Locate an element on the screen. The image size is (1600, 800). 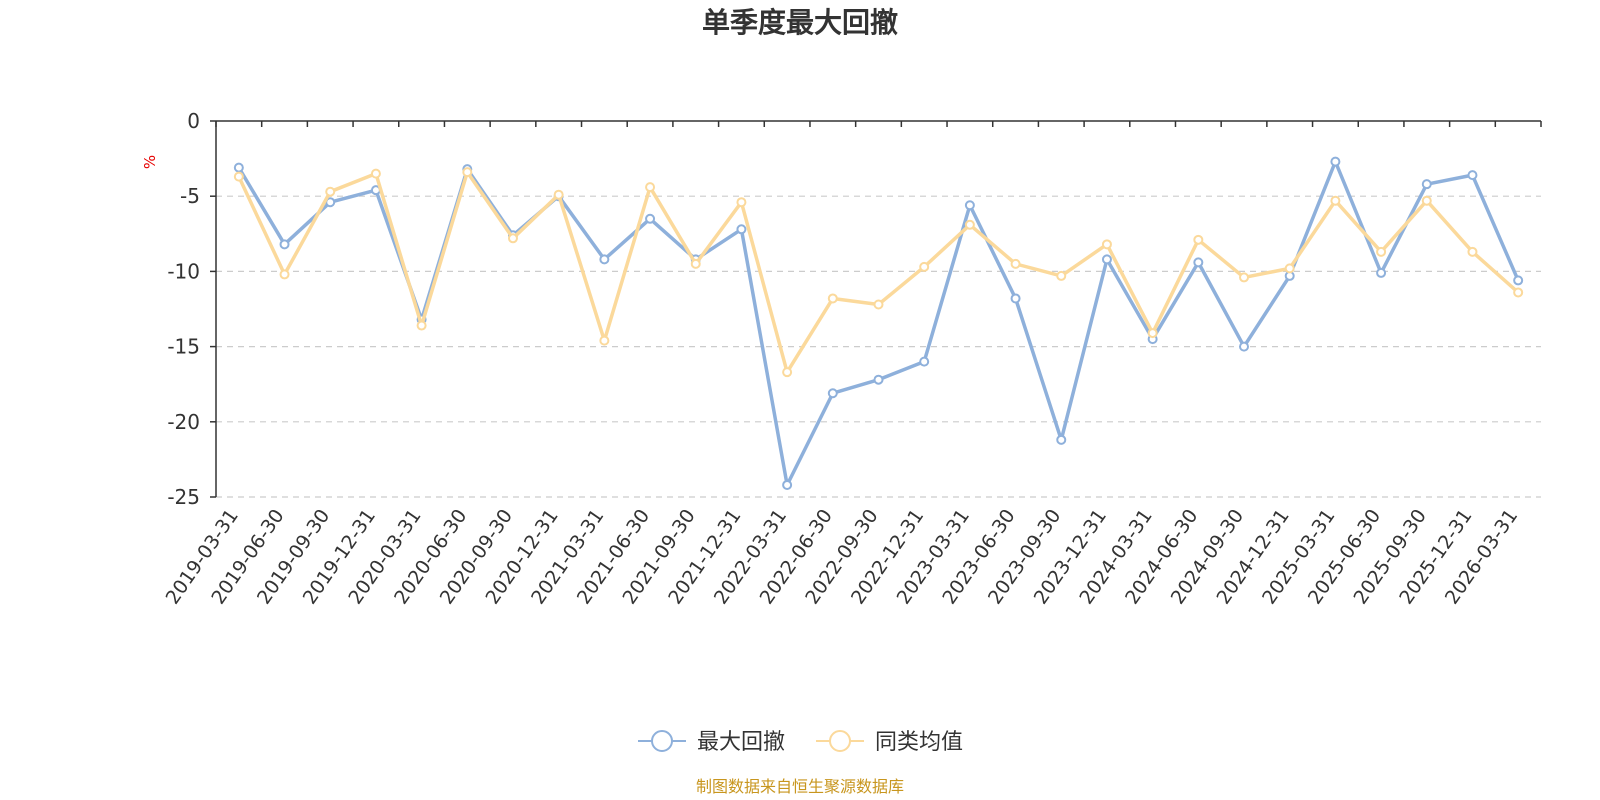
y-tick-label: -15 is located at coordinates (183, 347).